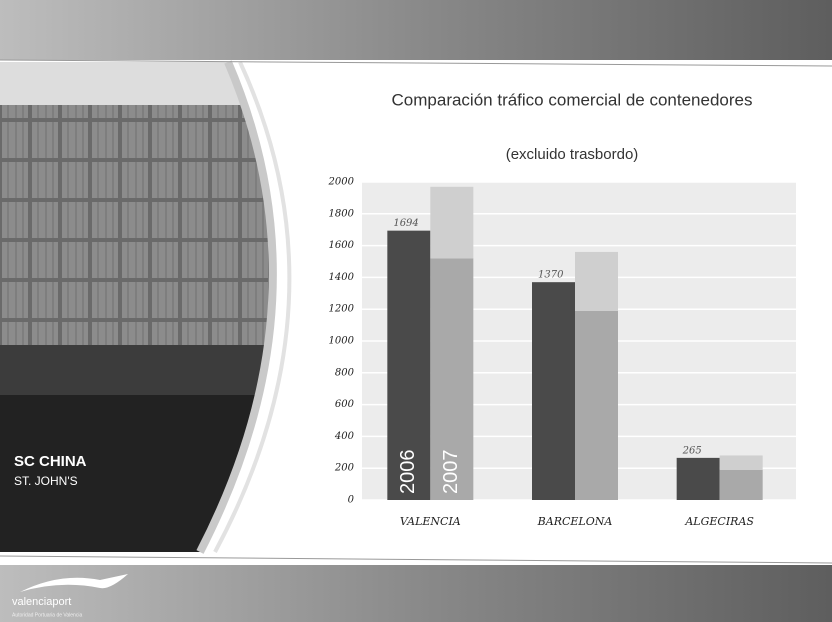  What do you see at coordinates (405, 223) in the screenshot?
I see `value-label: 1694` at bounding box center [405, 223].